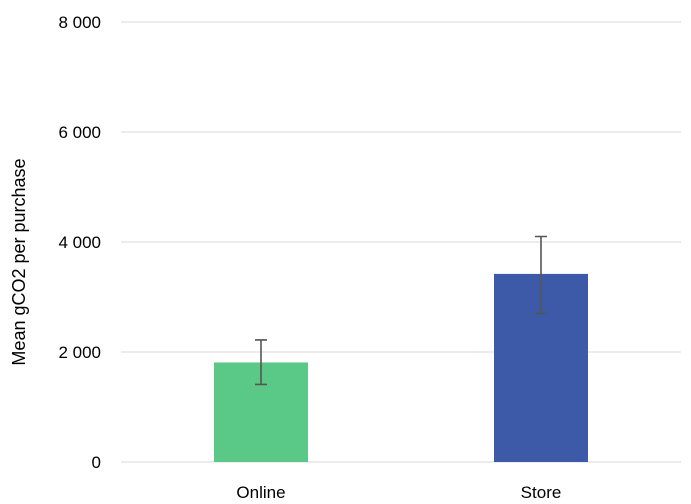 Image resolution: width=691 pixels, height=504 pixels. I want to click on y-tick-label: 8 000, so click(79, 22).